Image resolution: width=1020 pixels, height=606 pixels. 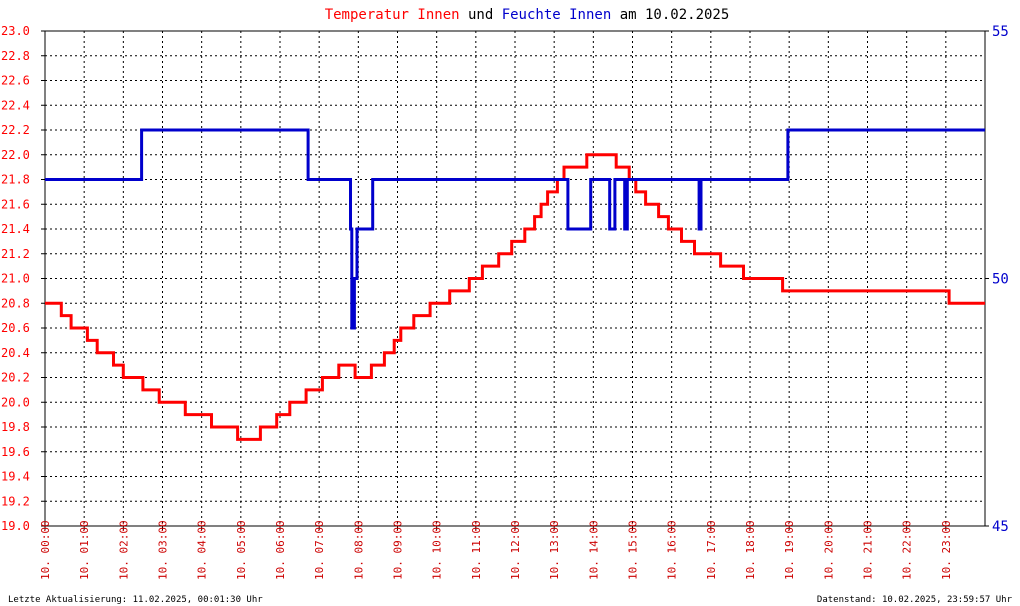 What do you see at coordinates (15, 204) in the screenshot?
I see `y-left-tick-label: 21.6` at bounding box center [15, 204].